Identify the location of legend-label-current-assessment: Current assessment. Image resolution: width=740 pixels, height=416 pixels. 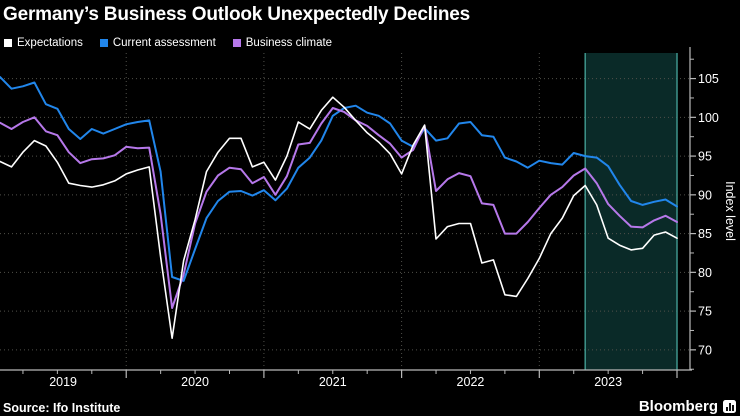
(164, 43).